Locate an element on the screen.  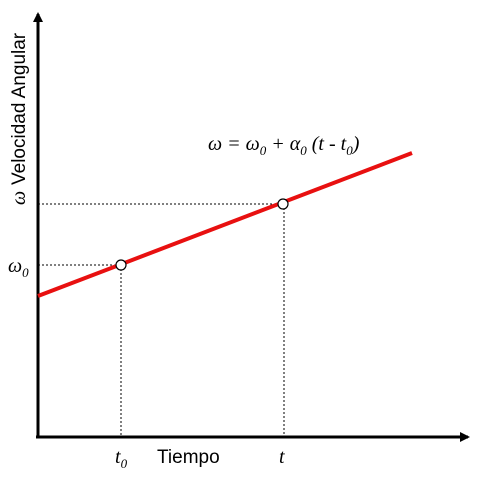
omega0-label: ω0 is located at coordinates (18, 267).